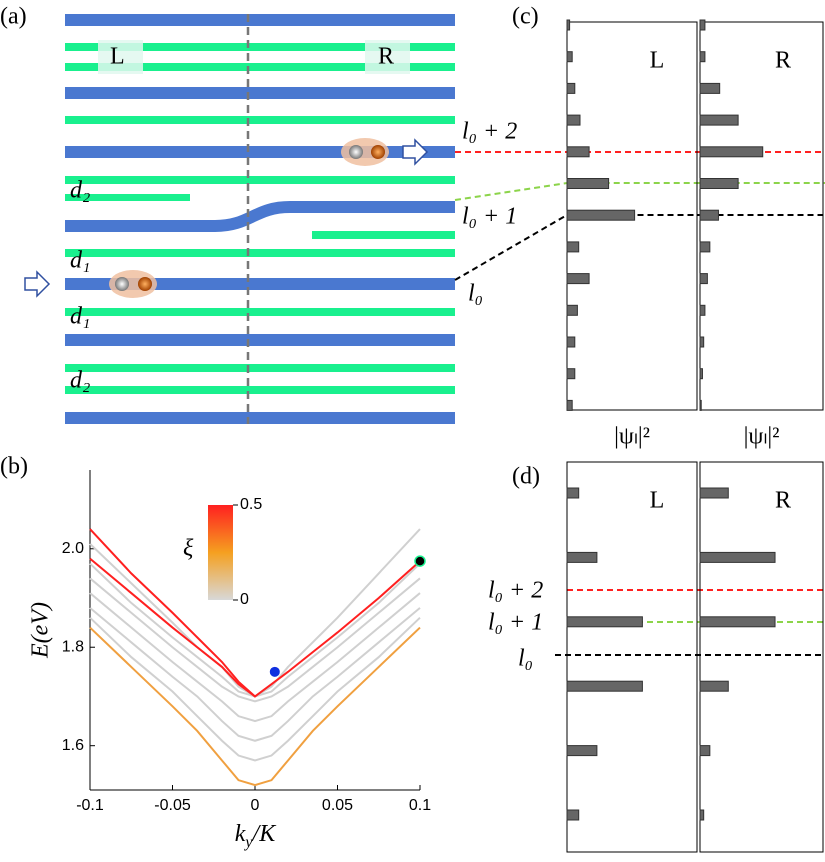 The width and height of the screenshot is (825, 862). Describe the element at coordinates (41, 630) in the screenshot. I see `y-axis-label: E(eV)` at that location.